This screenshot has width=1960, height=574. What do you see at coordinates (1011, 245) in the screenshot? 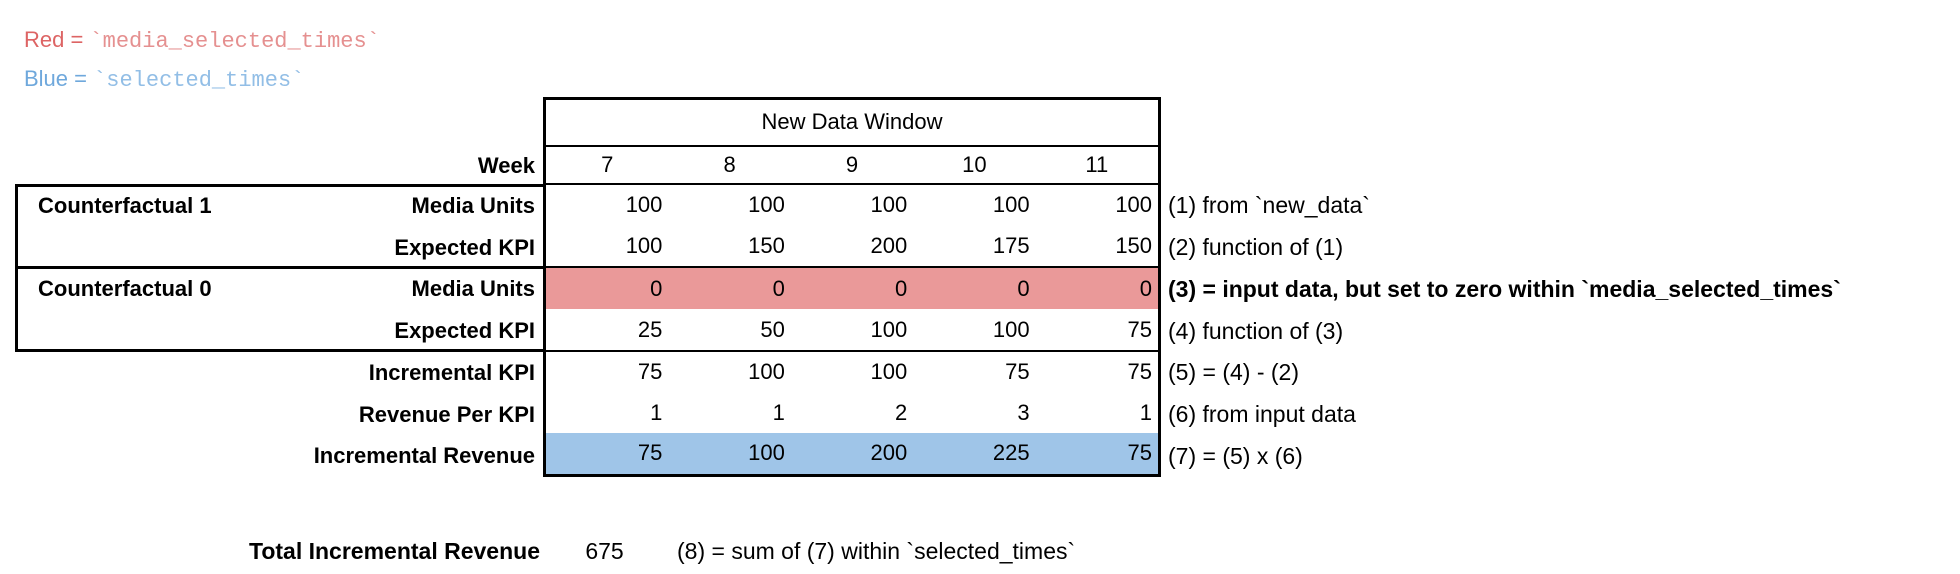
I see `data-cell: 175` at bounding box center [1011, 245].